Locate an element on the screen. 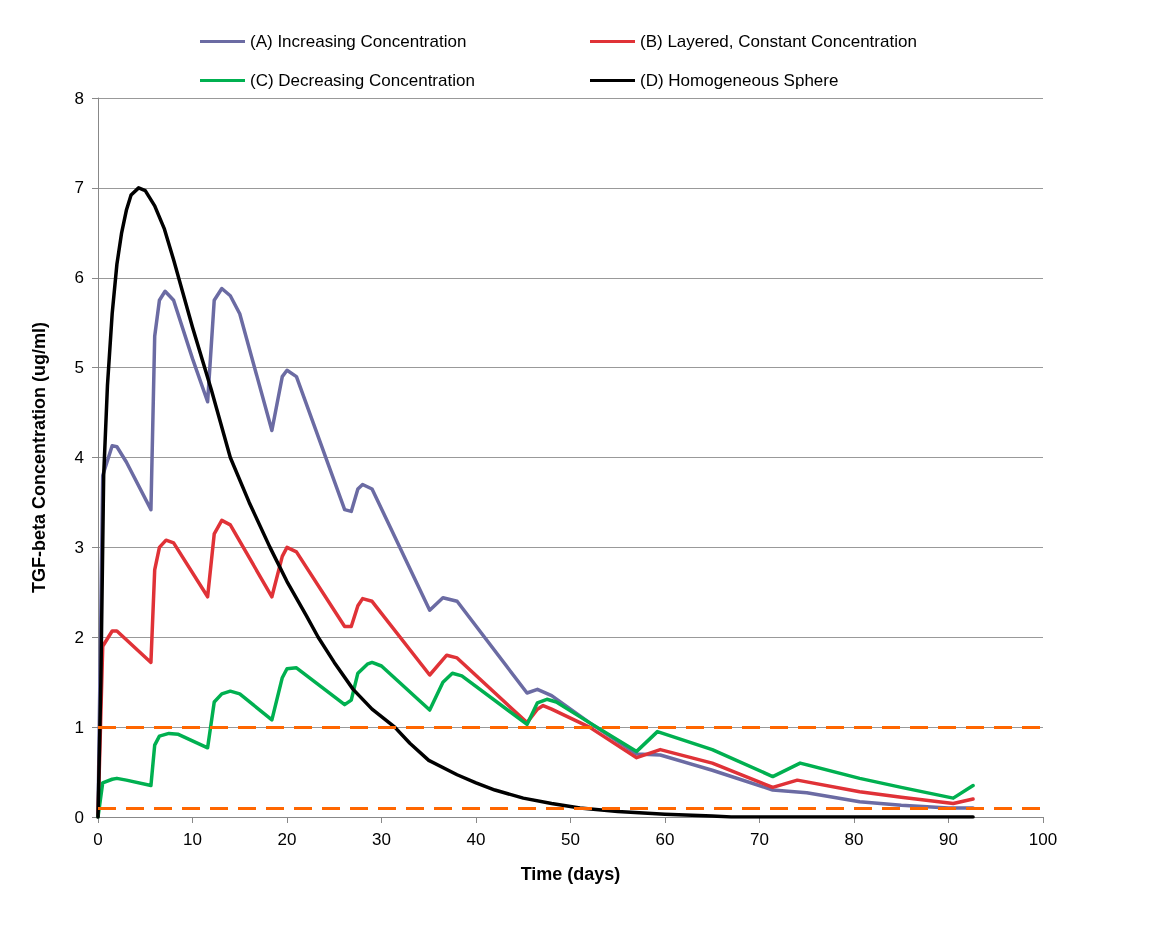 The height and width of the screenshot is (938, 1152). x-tick-label: 80 is located at coordinates (854, 839).